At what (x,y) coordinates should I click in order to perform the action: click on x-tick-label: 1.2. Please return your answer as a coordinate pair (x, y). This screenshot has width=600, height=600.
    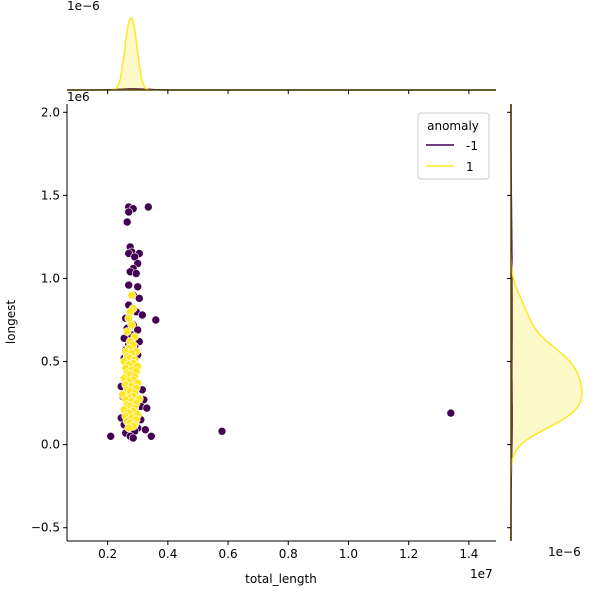
    Looking at the image, I should click on (408, 554).